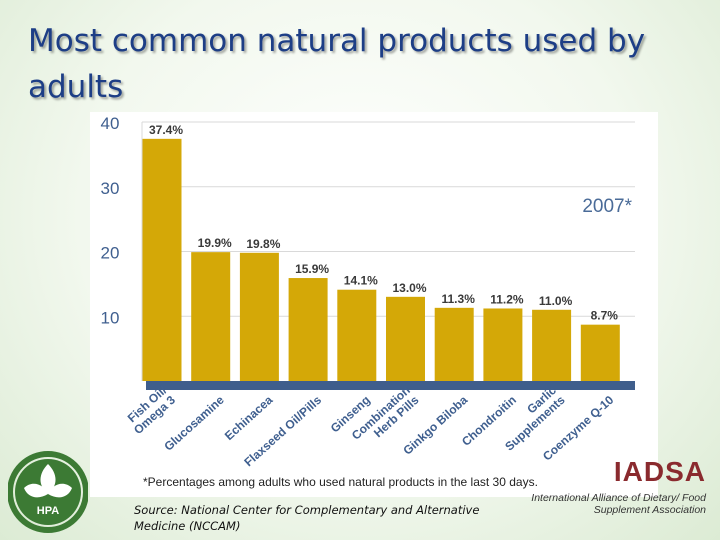 This screenshot has height=540, width=720. I want to click on hpa-logo-text: HPA, so click(48, 511).